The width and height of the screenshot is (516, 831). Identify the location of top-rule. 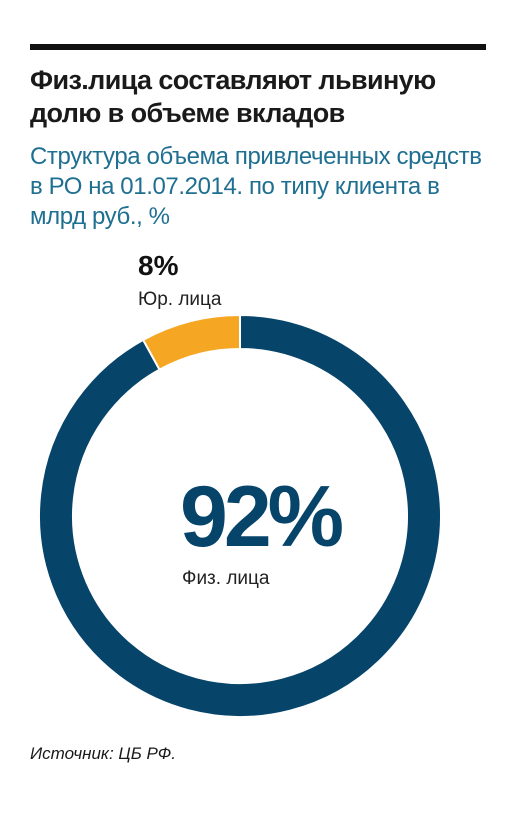
(258, 47).